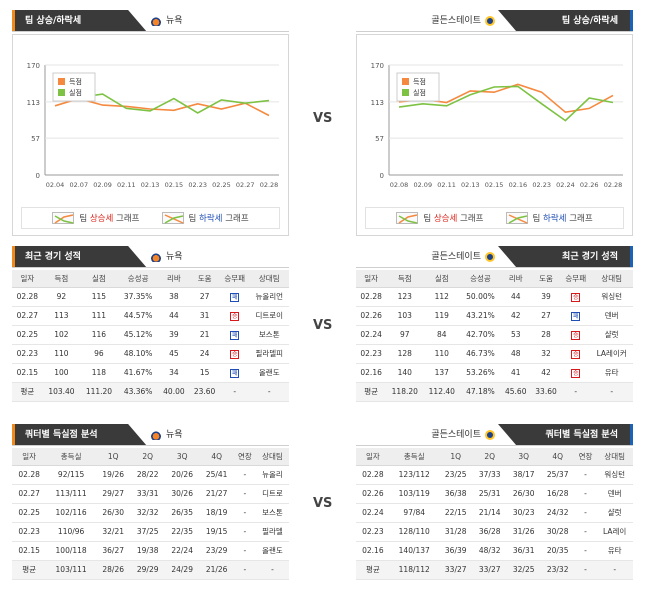 The image size is (650, 593). What do you see at coordinates (455, 494) in the screenshot?
I see `table-cell: 36/38` at bounding box center [455, 494].